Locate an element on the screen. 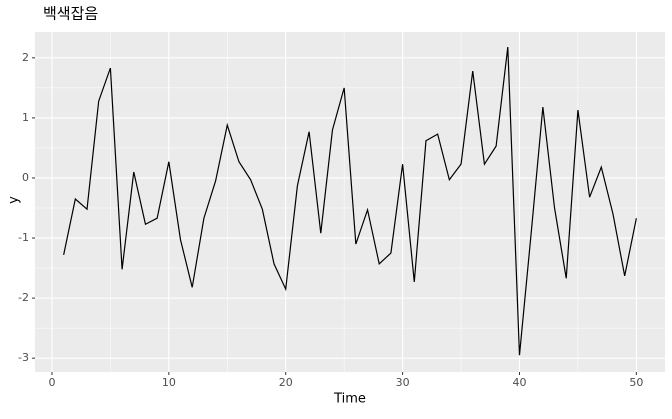  chart-title: 백색잡음 is located at coordinates (70, 14).